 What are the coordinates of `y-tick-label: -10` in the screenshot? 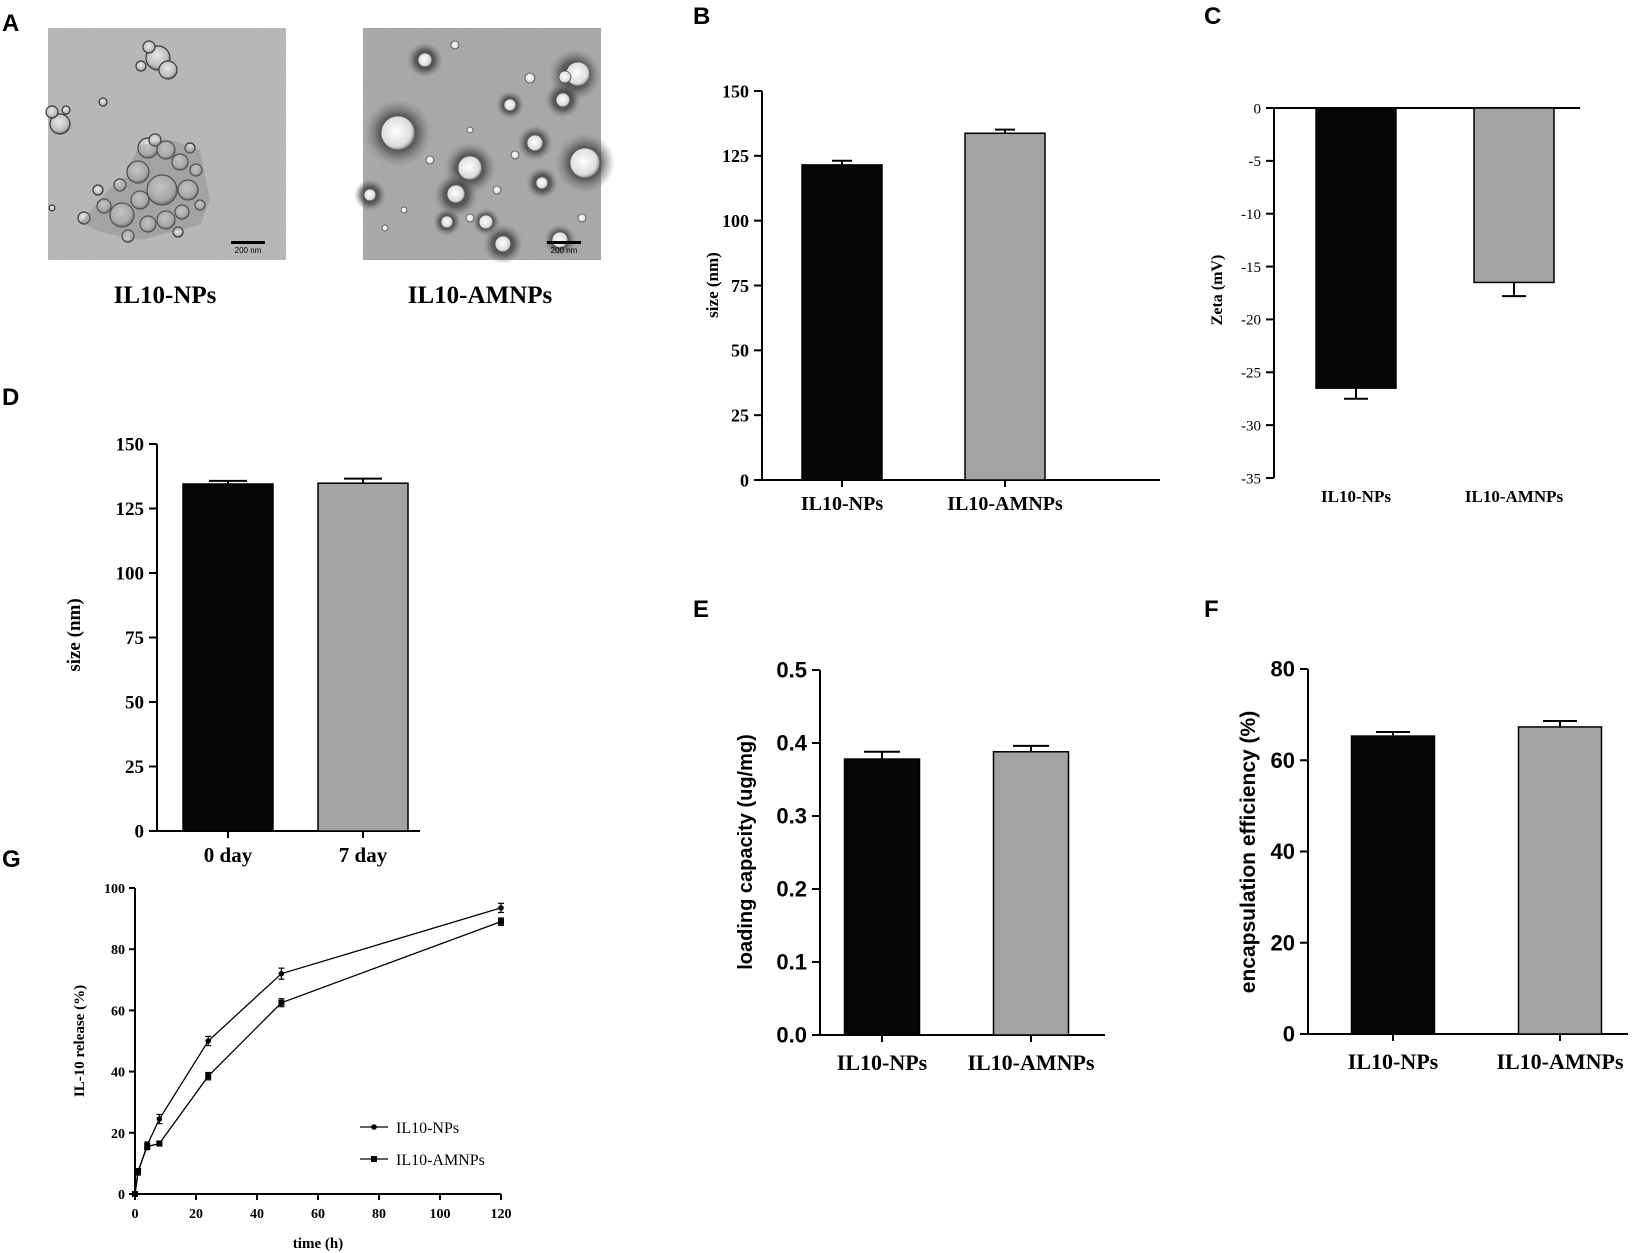 It's located at (1251, 215).